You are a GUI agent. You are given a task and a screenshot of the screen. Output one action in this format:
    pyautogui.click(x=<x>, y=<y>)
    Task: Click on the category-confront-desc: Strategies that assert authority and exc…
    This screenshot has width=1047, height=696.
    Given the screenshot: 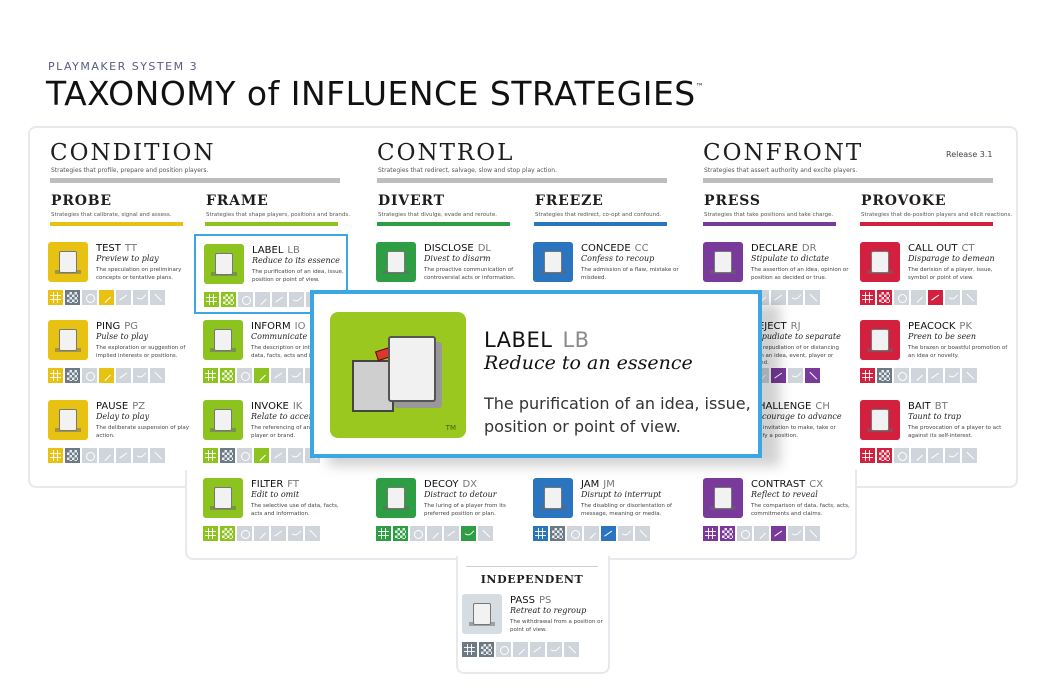 What is the action you would take?
    pyautogui.click(x=781, y=170)
    